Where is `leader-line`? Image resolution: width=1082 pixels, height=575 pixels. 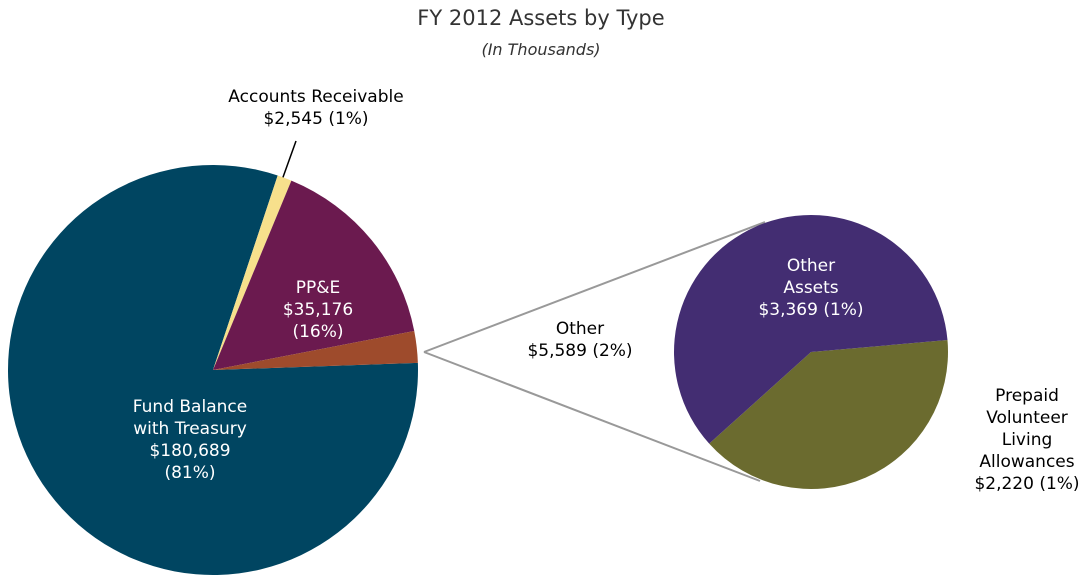 leader-line is located at coordinates (289, 160).